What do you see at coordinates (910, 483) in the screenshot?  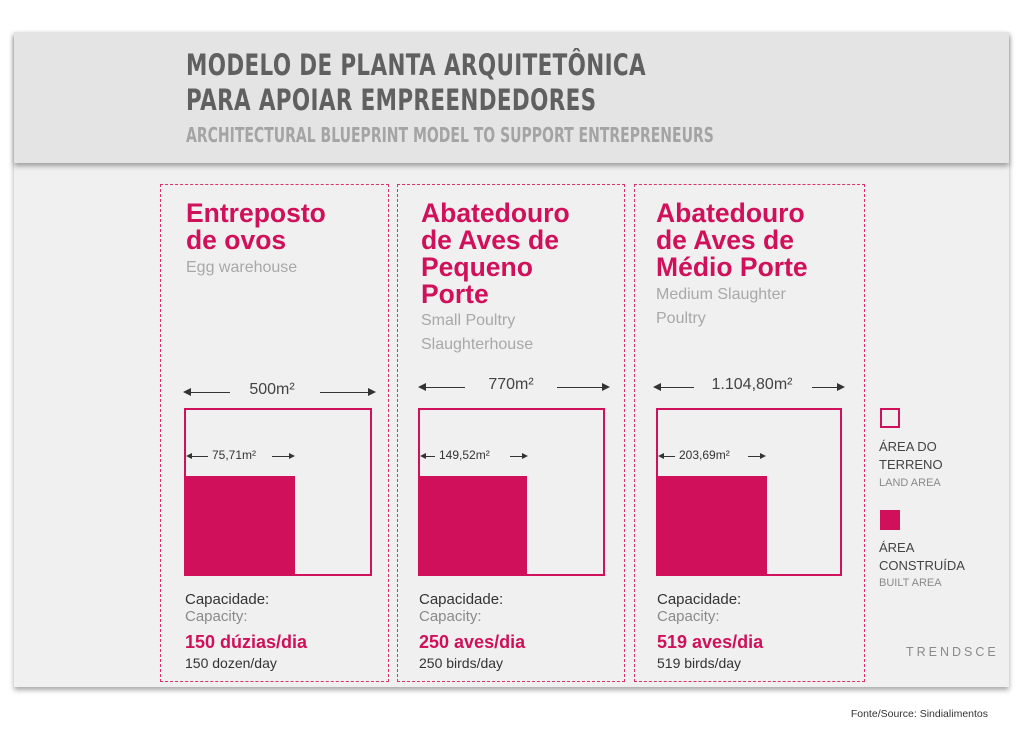 I see `legend-land-en: LAND AREA` at bounding box center [910, 483].